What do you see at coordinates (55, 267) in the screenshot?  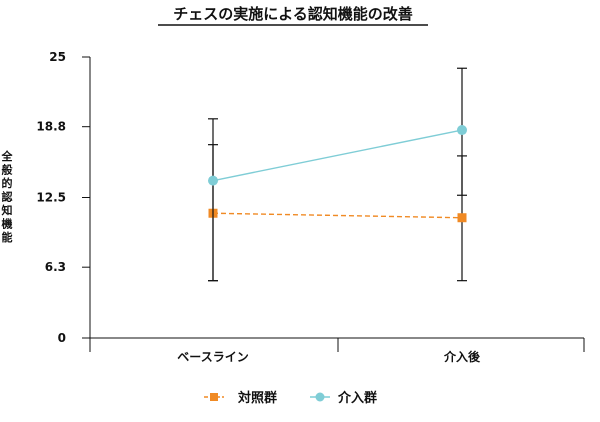 I see `y-tick-label: 6.3` at bounding box center [55, 267].